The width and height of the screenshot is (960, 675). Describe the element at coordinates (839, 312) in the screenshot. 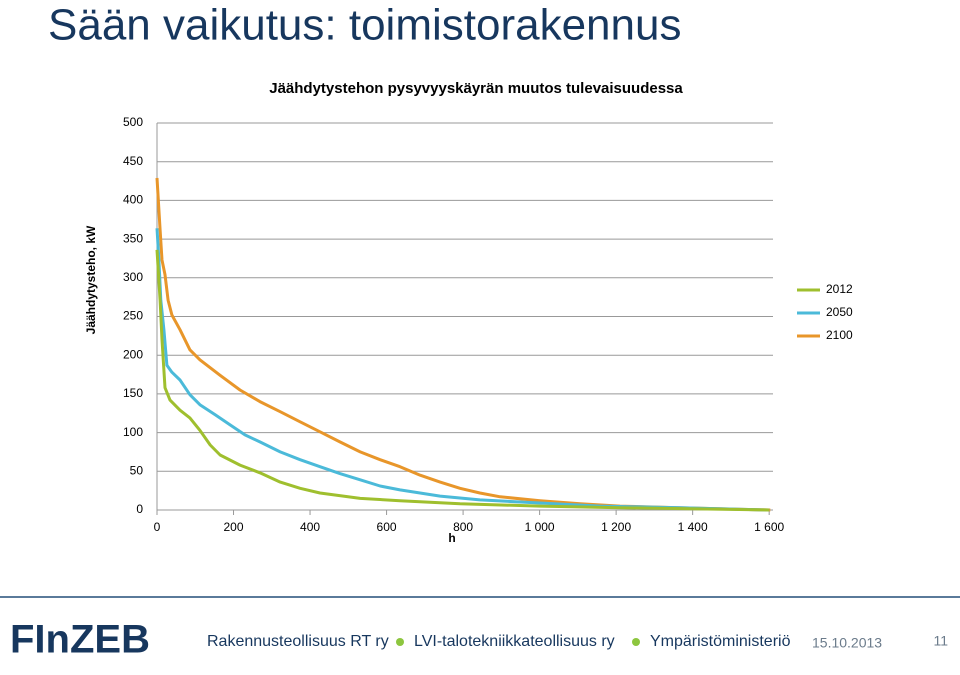

I see `legend-label: 2050` at that location.